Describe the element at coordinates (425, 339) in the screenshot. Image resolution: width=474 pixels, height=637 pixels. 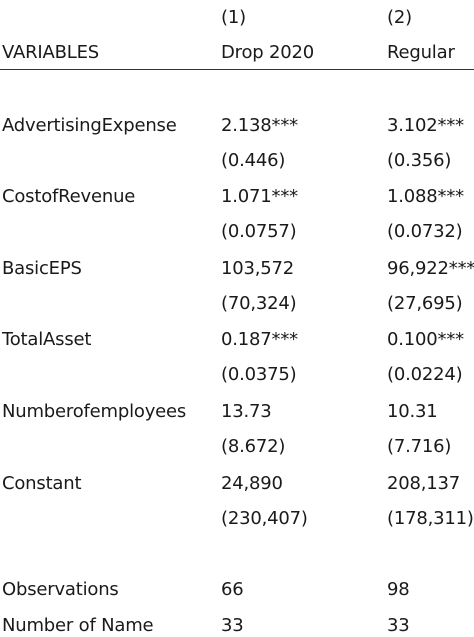
I see `coef-cell: 0.100***` at that location.